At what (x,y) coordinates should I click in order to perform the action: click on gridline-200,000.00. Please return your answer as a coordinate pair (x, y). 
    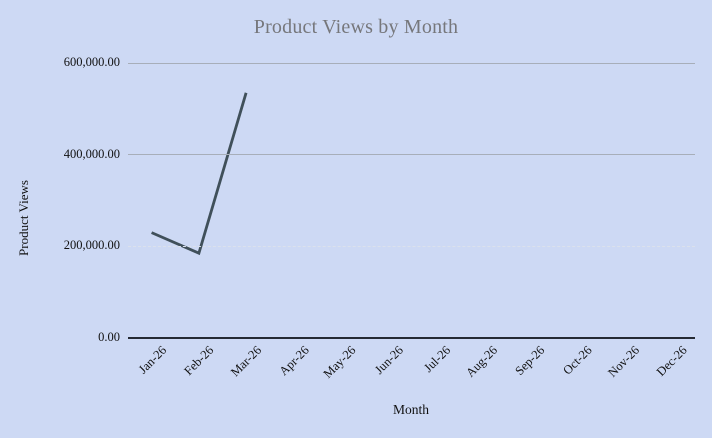
    Looking at the image, I should click on (411, 246).